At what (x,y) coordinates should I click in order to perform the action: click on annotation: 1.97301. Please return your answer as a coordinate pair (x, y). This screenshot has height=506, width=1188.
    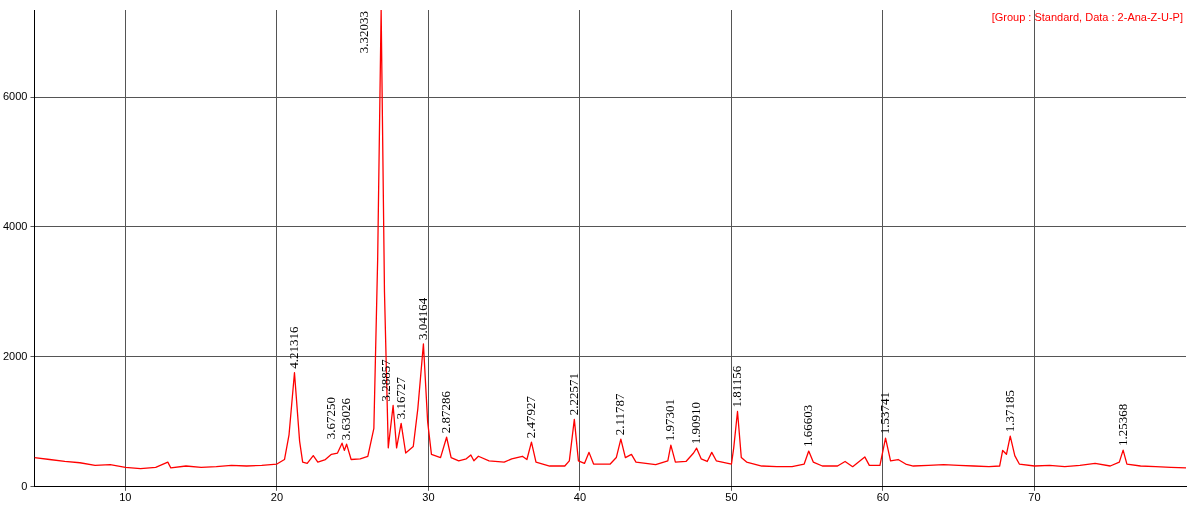
    Looking at the image, I should click on (670, 420).